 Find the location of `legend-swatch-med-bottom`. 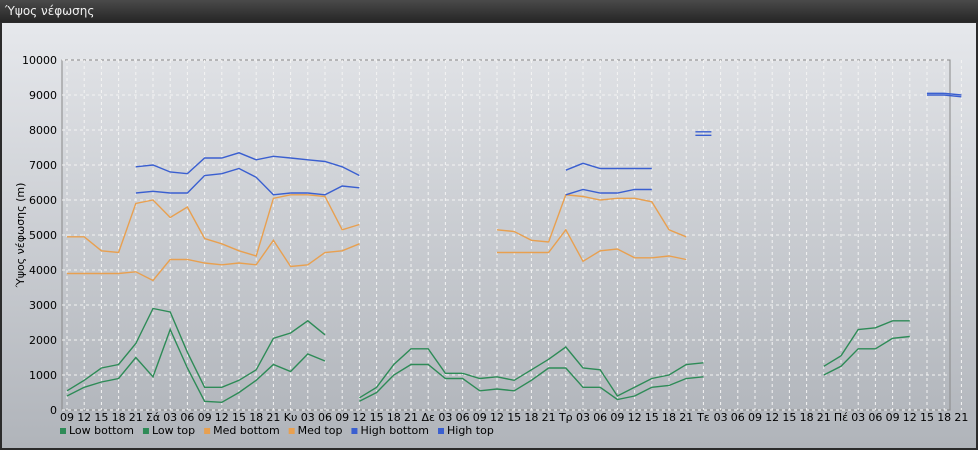

legend-swatch-med-bottom is located at coordinates (207, 431).